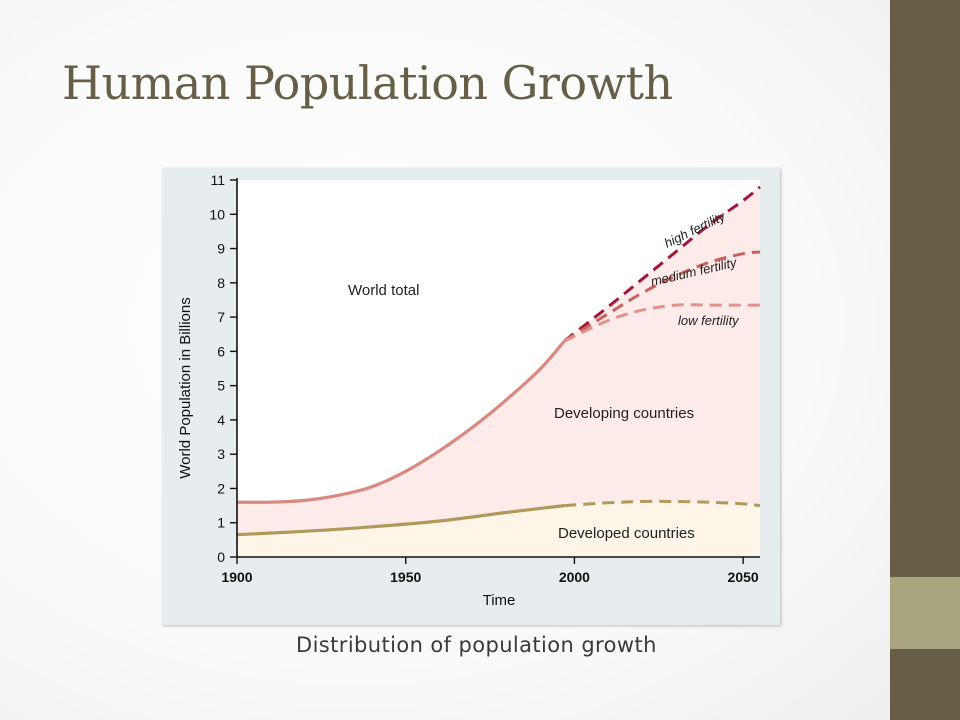 The width and height of the screenshot is (960, 720). Describe the element at coordinates (662, 296) in the screenshot. I see `medium-fertility-line` at that location.